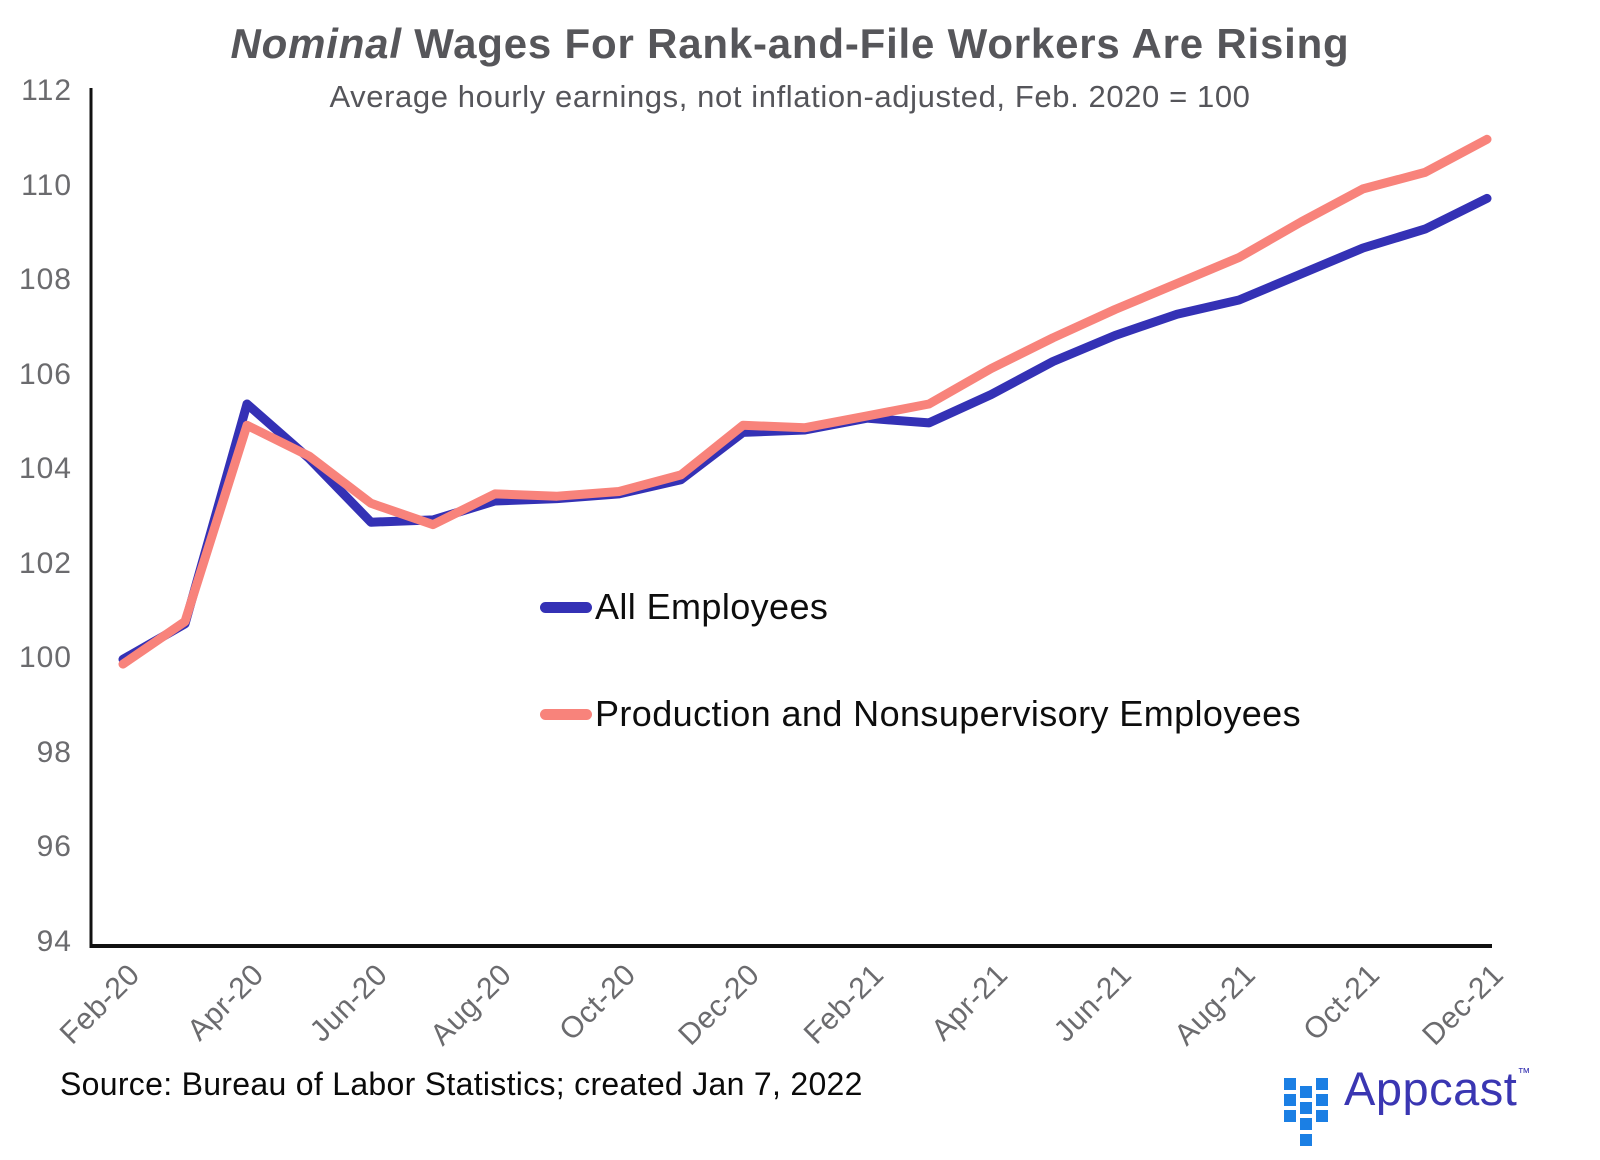 The width and height of the screenshot is (1600, 1160). I want to click on all-employees-legend-swatch, so click(566, 607).